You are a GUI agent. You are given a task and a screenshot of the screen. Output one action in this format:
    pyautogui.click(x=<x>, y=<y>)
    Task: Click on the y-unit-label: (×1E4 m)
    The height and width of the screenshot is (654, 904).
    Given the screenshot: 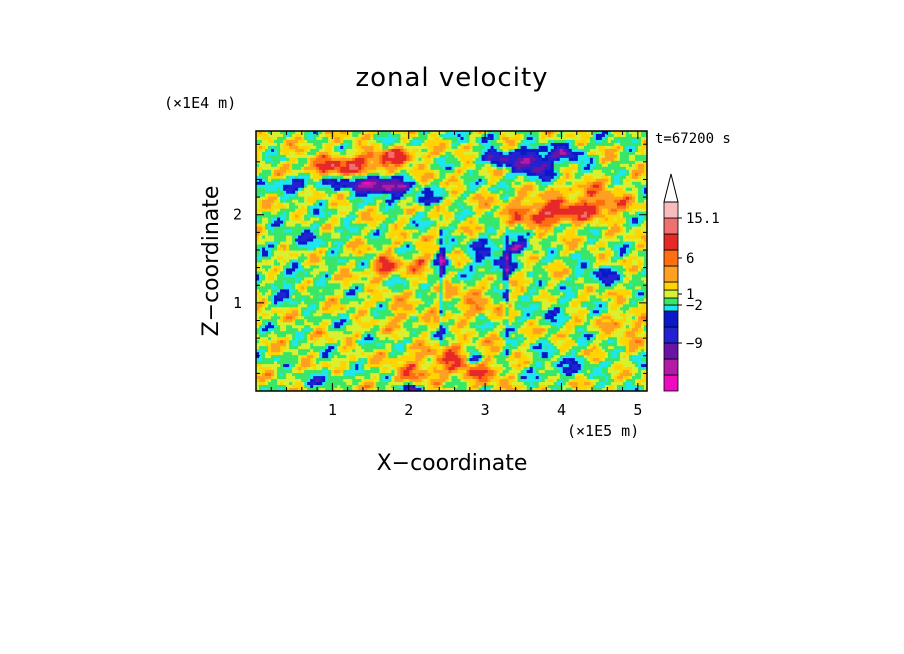 What is the action you would take?
    pyautogui.click(x=200, y=103)
    